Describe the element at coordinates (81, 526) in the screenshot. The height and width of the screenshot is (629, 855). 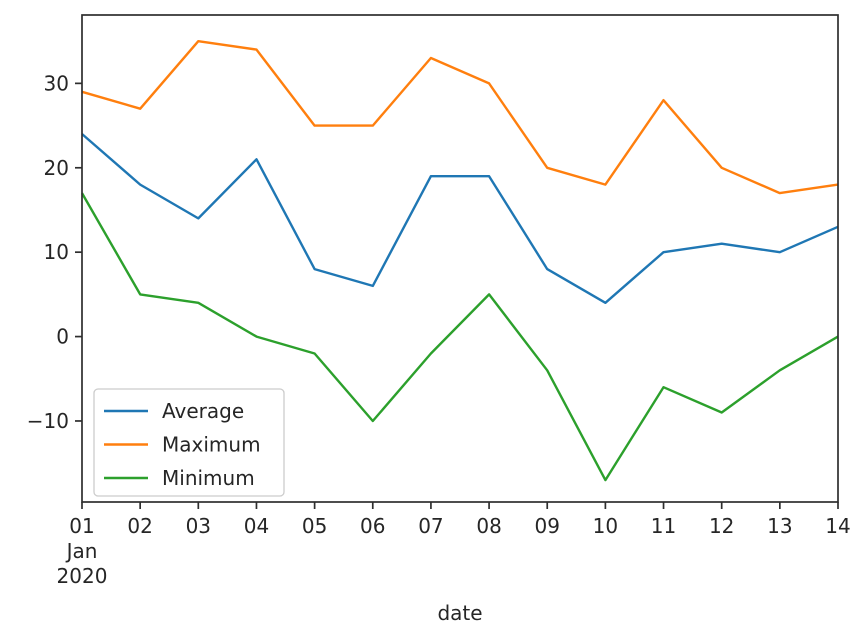
I see `x-tick-label: 01` at that location.